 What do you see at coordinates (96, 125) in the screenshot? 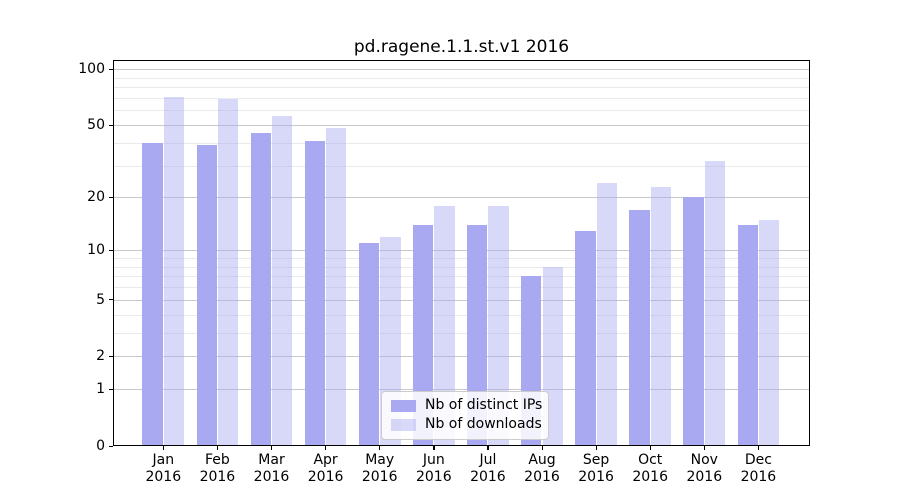
I see `y-tick-label-50: 50` at bounding box center [96, 125].